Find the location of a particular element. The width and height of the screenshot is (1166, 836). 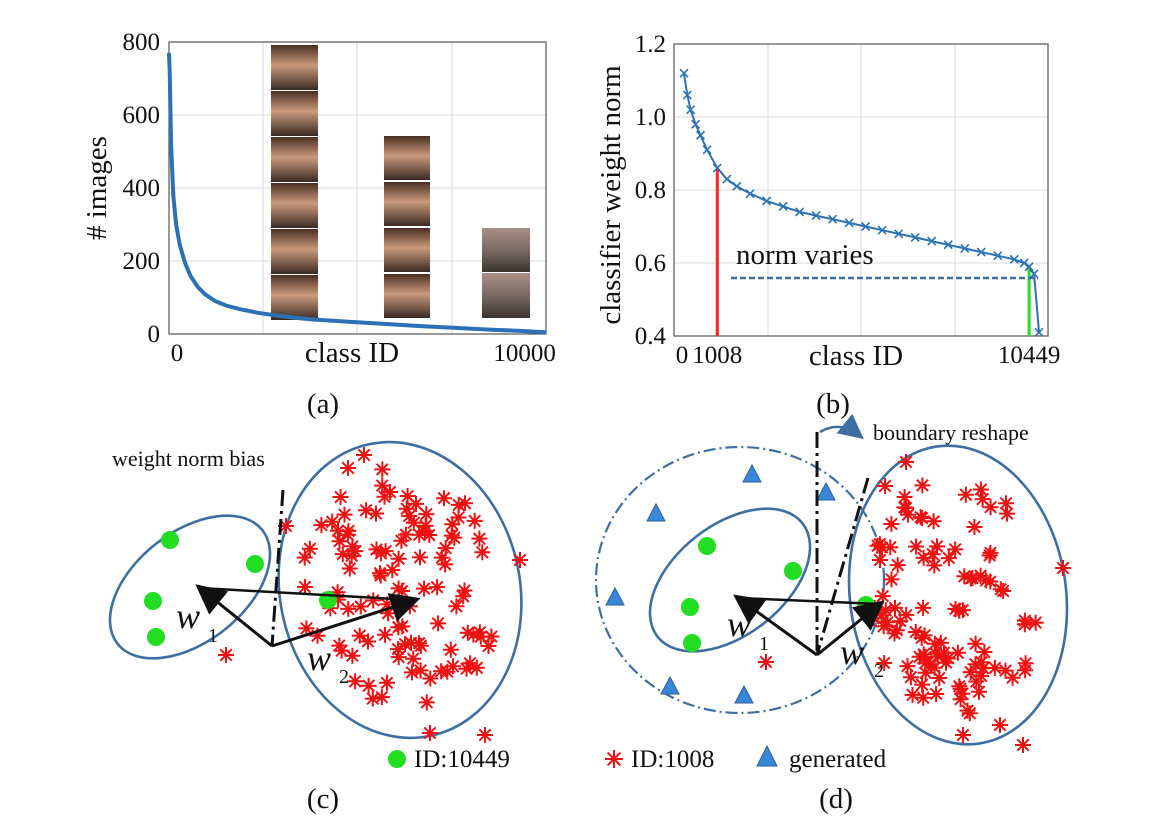

chart-b-xlabel: class ID is located at coordinates (856, 356).